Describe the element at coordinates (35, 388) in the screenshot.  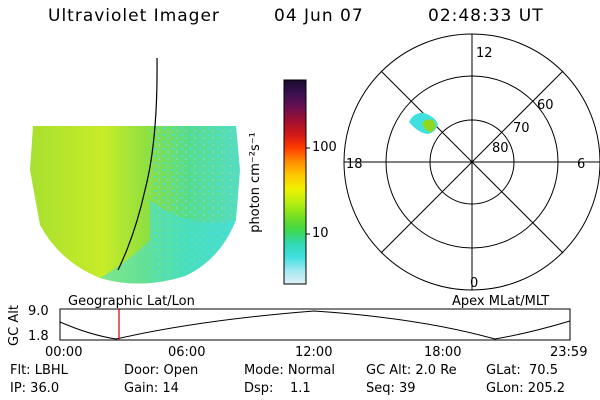
I see `status-ip: IP: 36.0` at that location.